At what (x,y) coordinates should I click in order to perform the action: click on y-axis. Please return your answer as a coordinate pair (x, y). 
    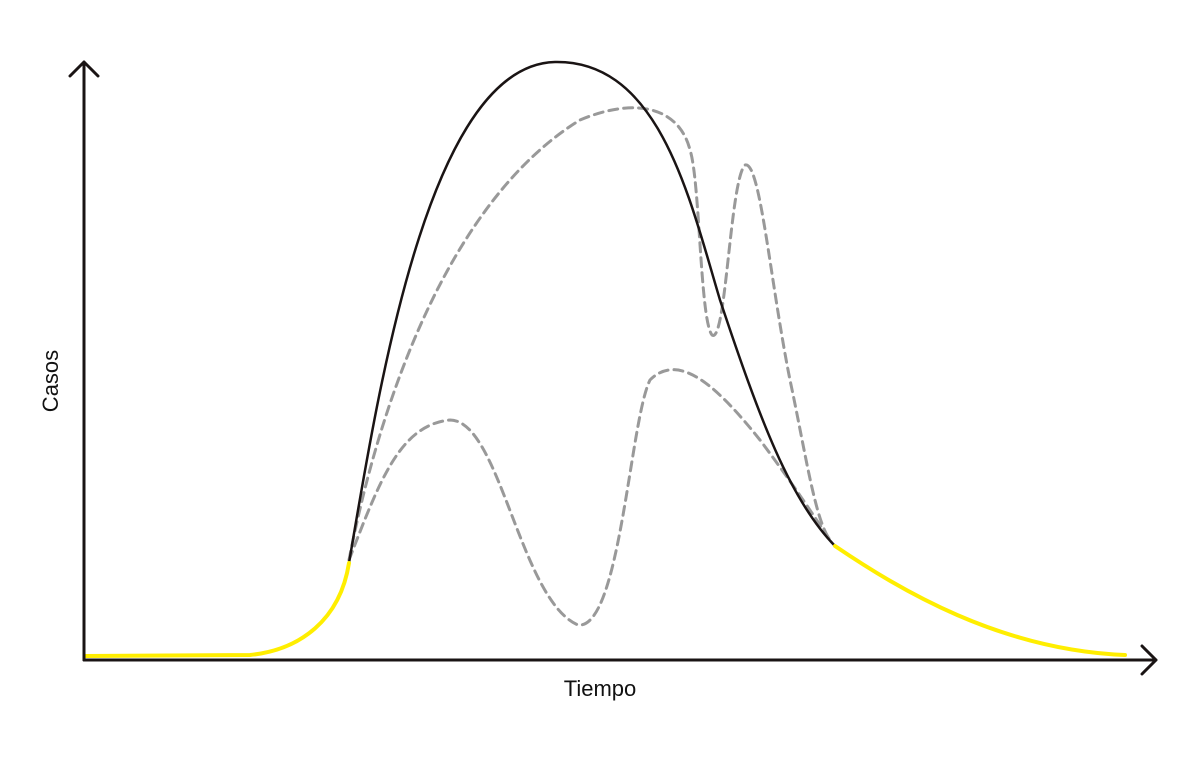
    Looking at the image, I should click on (84, 361).